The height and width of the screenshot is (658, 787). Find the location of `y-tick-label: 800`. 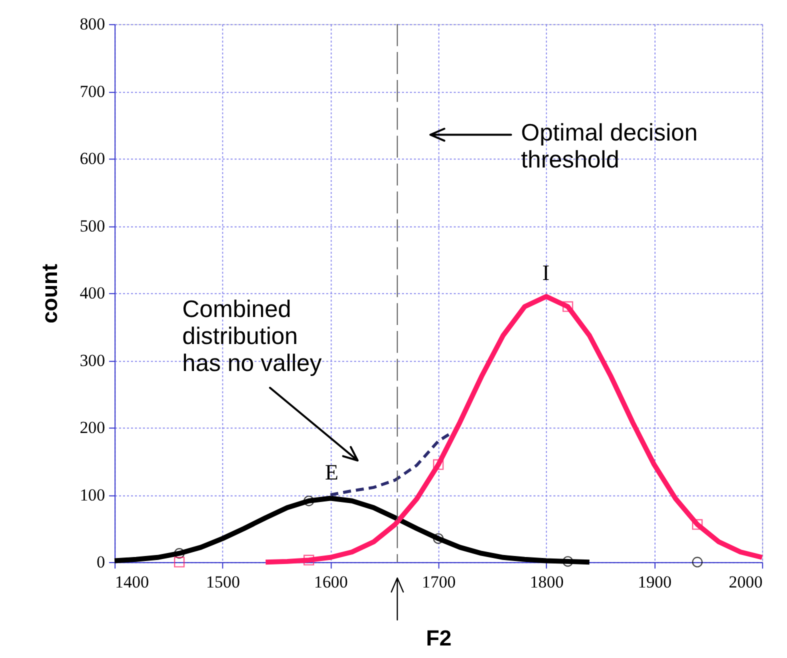

y-tick-label: 800 is located at coordinates (93, 24).